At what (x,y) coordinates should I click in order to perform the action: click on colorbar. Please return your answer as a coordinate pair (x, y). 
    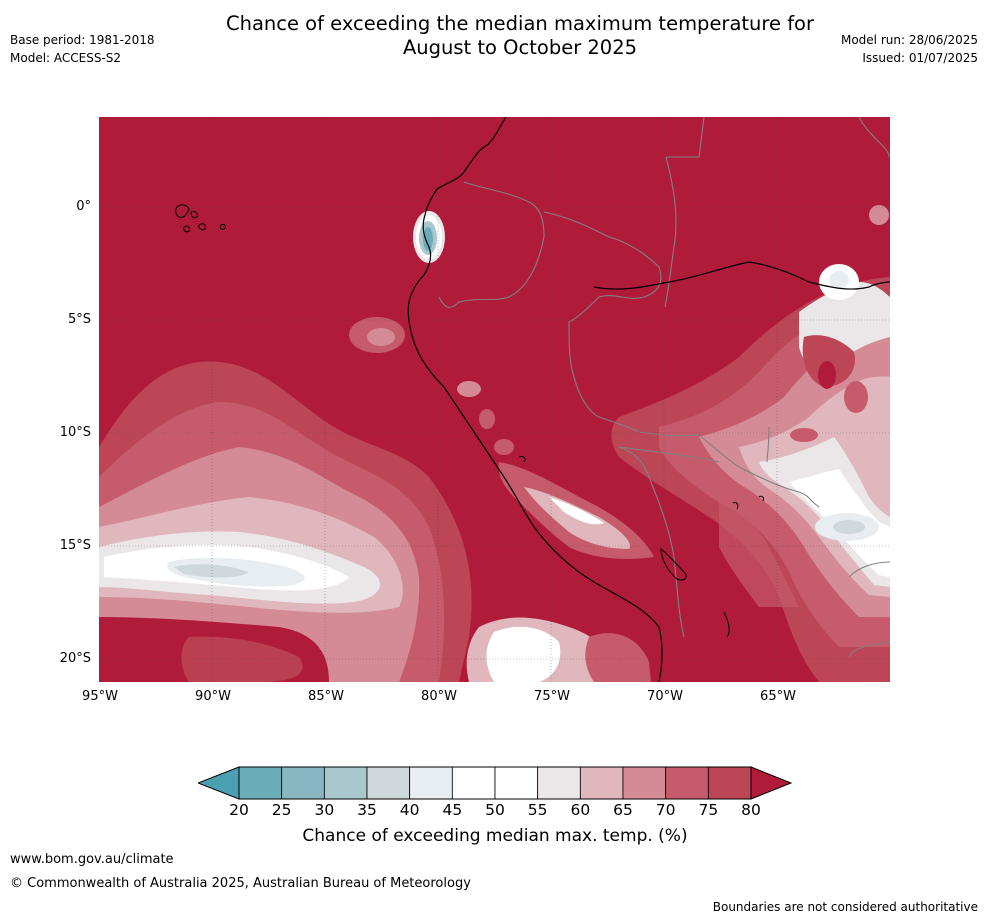
    Looking at the image, I should click on (495, 783).